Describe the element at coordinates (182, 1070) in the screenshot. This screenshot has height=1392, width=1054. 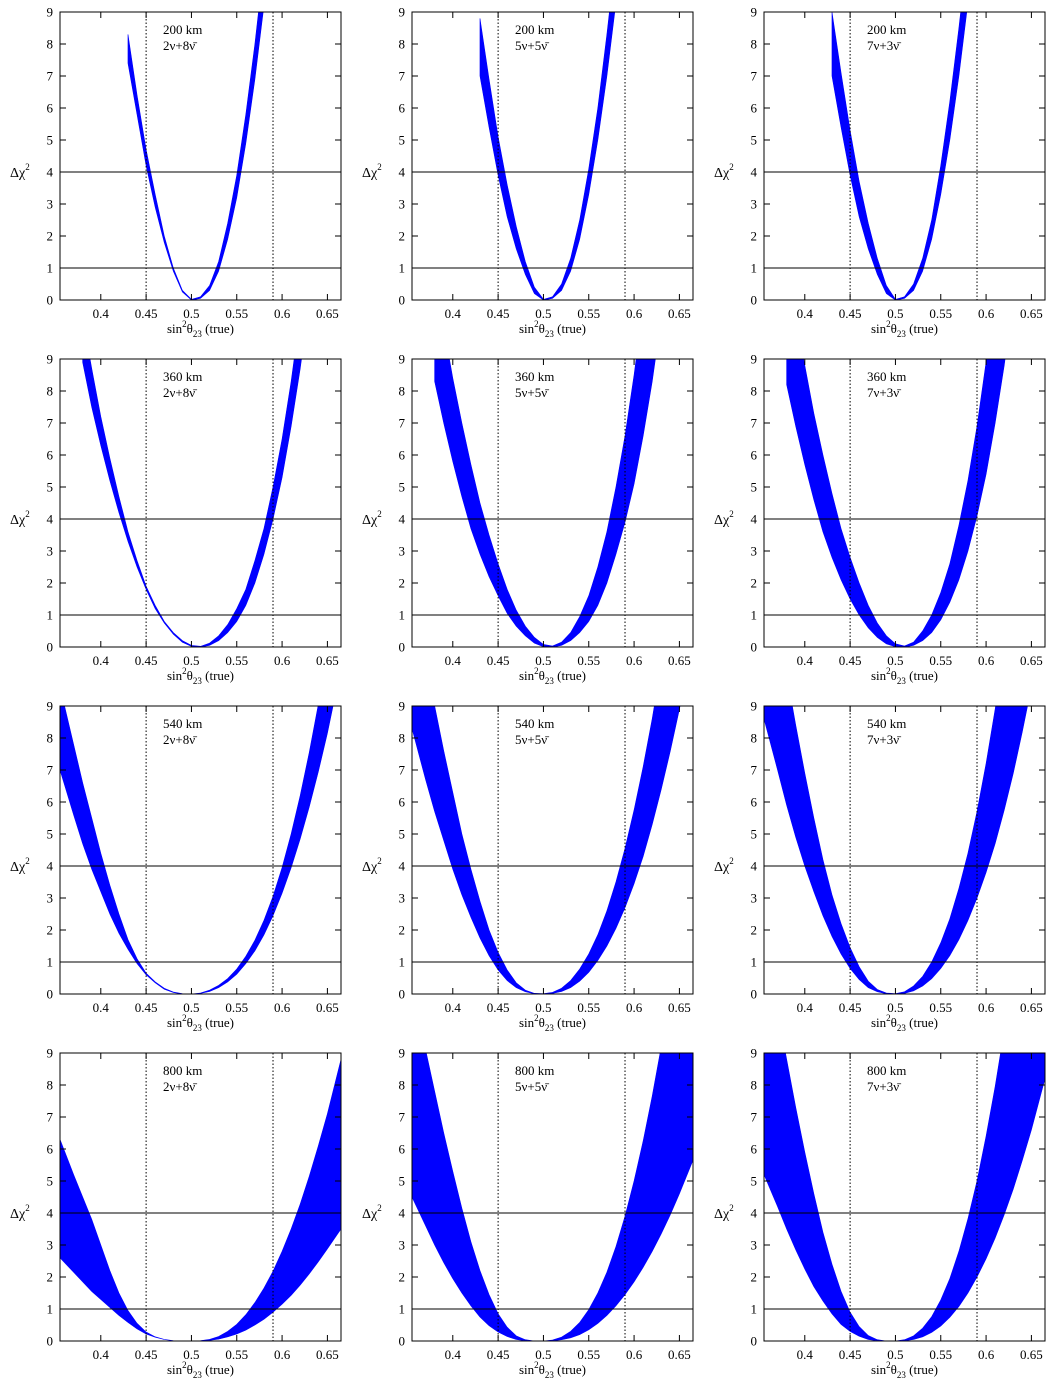
I see `panel-baseline-label: 800 km` at that location.